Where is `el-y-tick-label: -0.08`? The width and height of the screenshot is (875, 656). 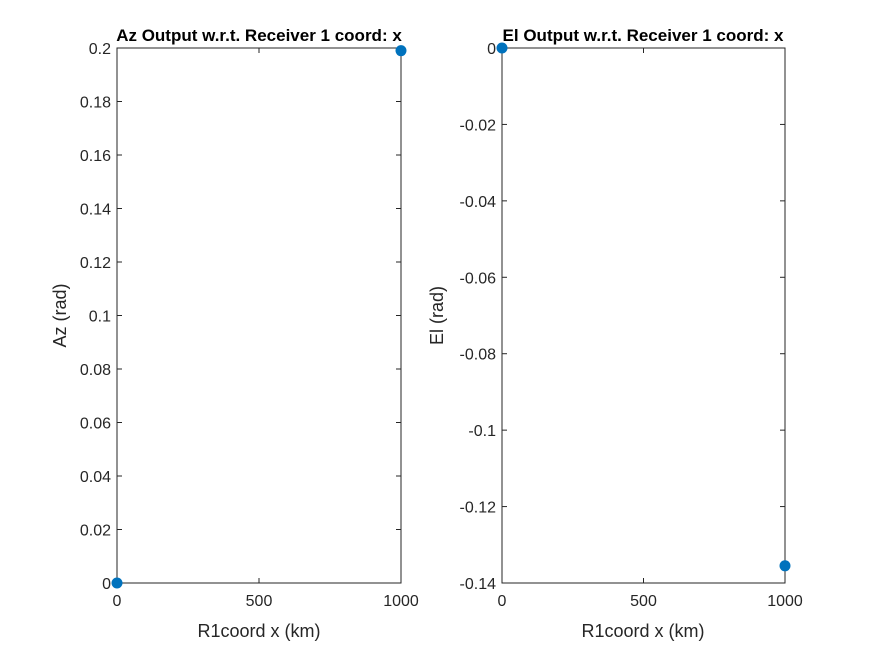 el-y-tick-label: -0.08 is located at coordinates (478, 355).